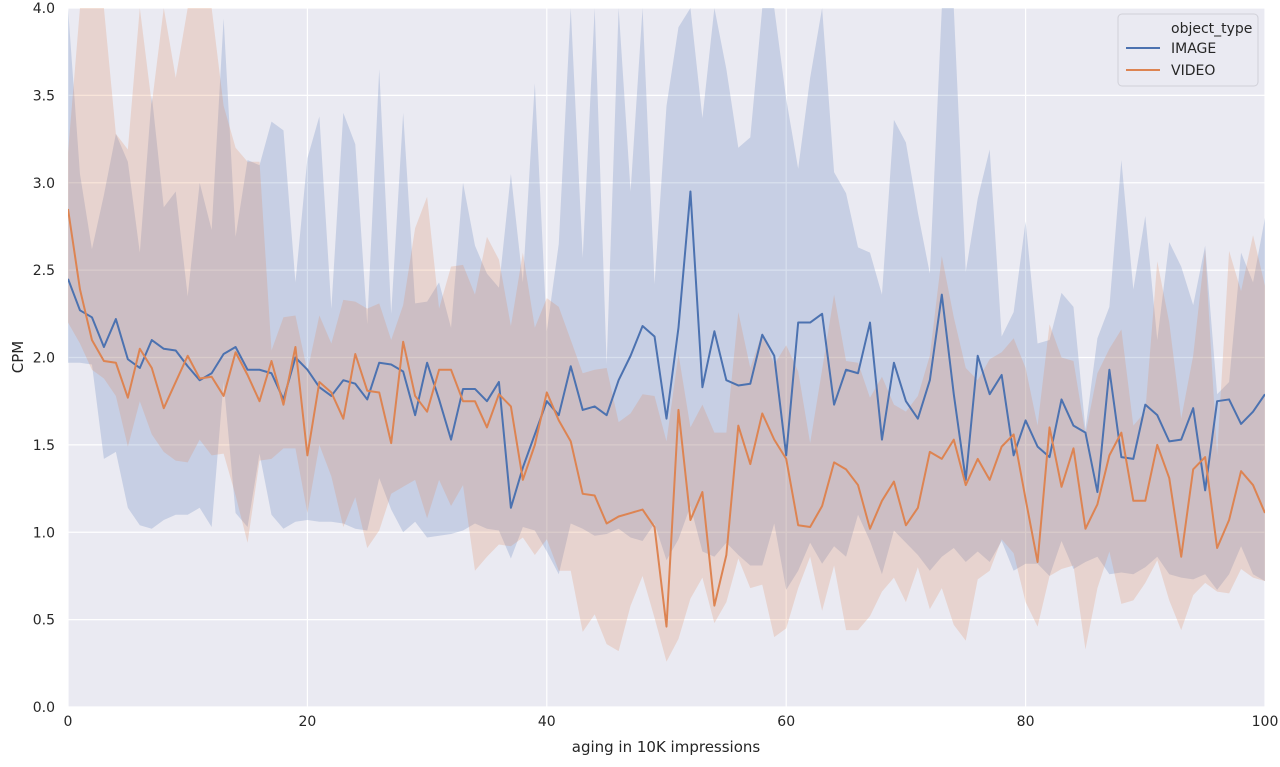 The height and width of the screenshot is (767, 1280). Describe the element at coordinates (18, 357) in the screenshot. I see `y-axis-label: CPM` at that location.